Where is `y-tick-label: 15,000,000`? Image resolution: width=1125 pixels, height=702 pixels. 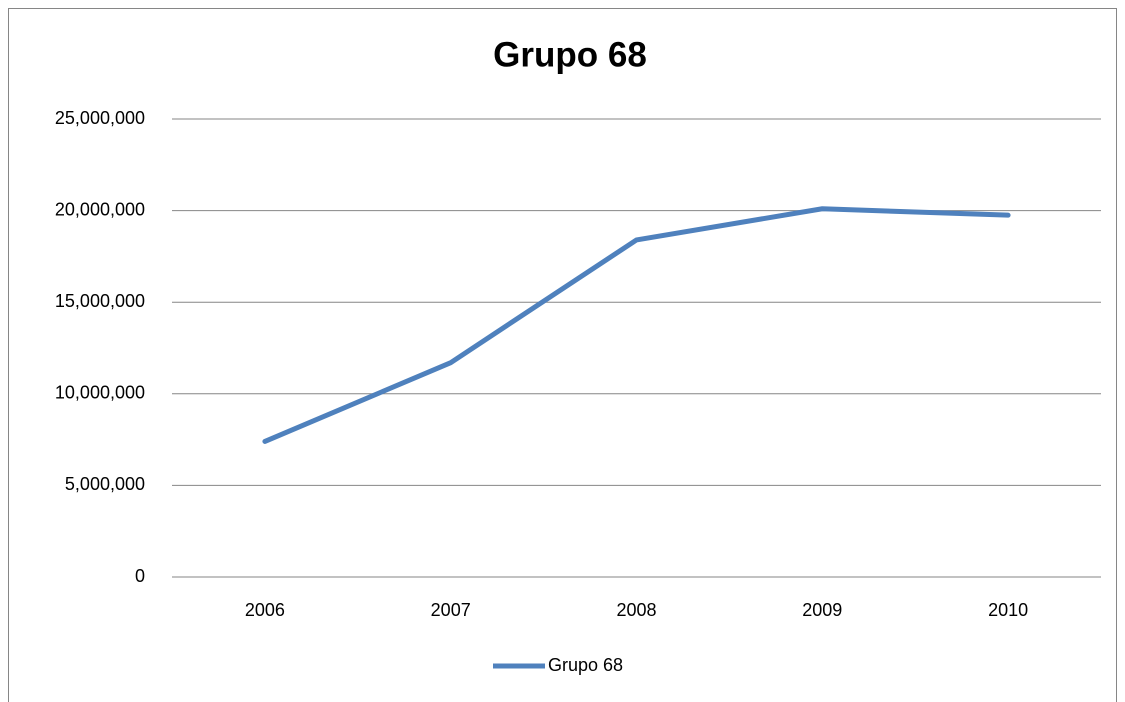
y-tick-label: 15,000,000 is located at coordinates (100, 301).